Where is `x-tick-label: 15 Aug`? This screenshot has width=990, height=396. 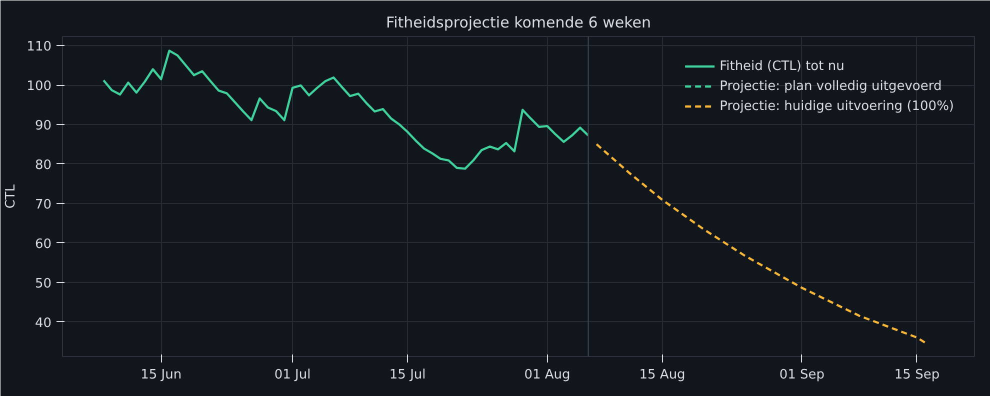
x-tick-label: 15 Aug is located at coordinates (662, 375).